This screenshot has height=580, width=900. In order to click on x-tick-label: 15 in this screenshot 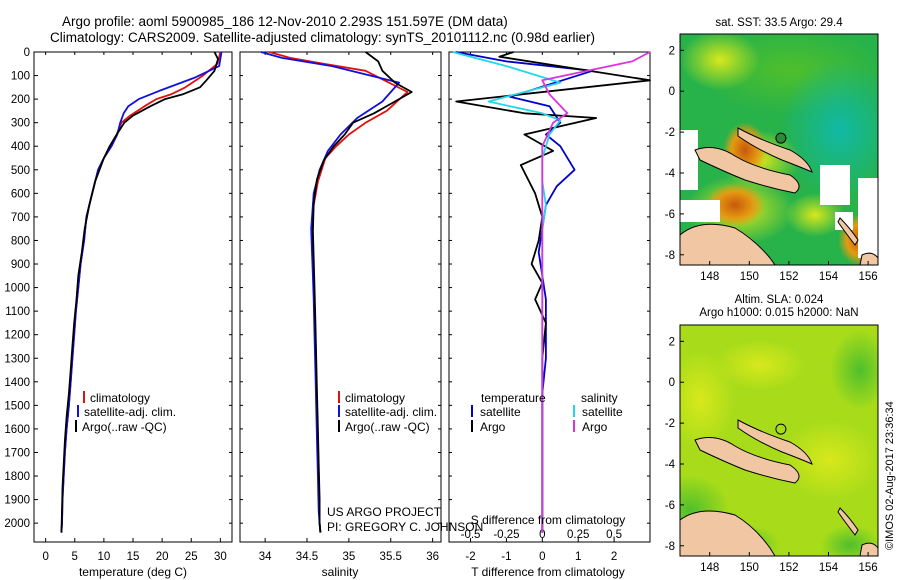, I will do `click(133, 557)`.